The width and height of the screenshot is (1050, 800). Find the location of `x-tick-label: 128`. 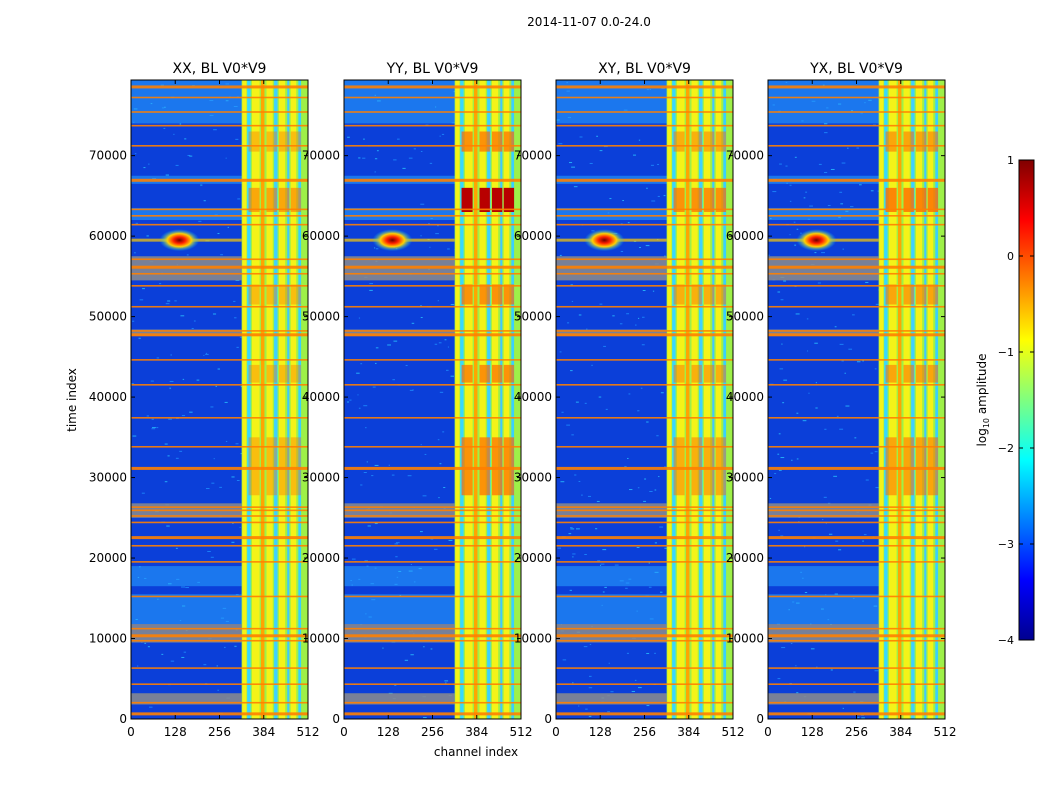

x-tick-label: 128 is located at coordinates (175, 732).